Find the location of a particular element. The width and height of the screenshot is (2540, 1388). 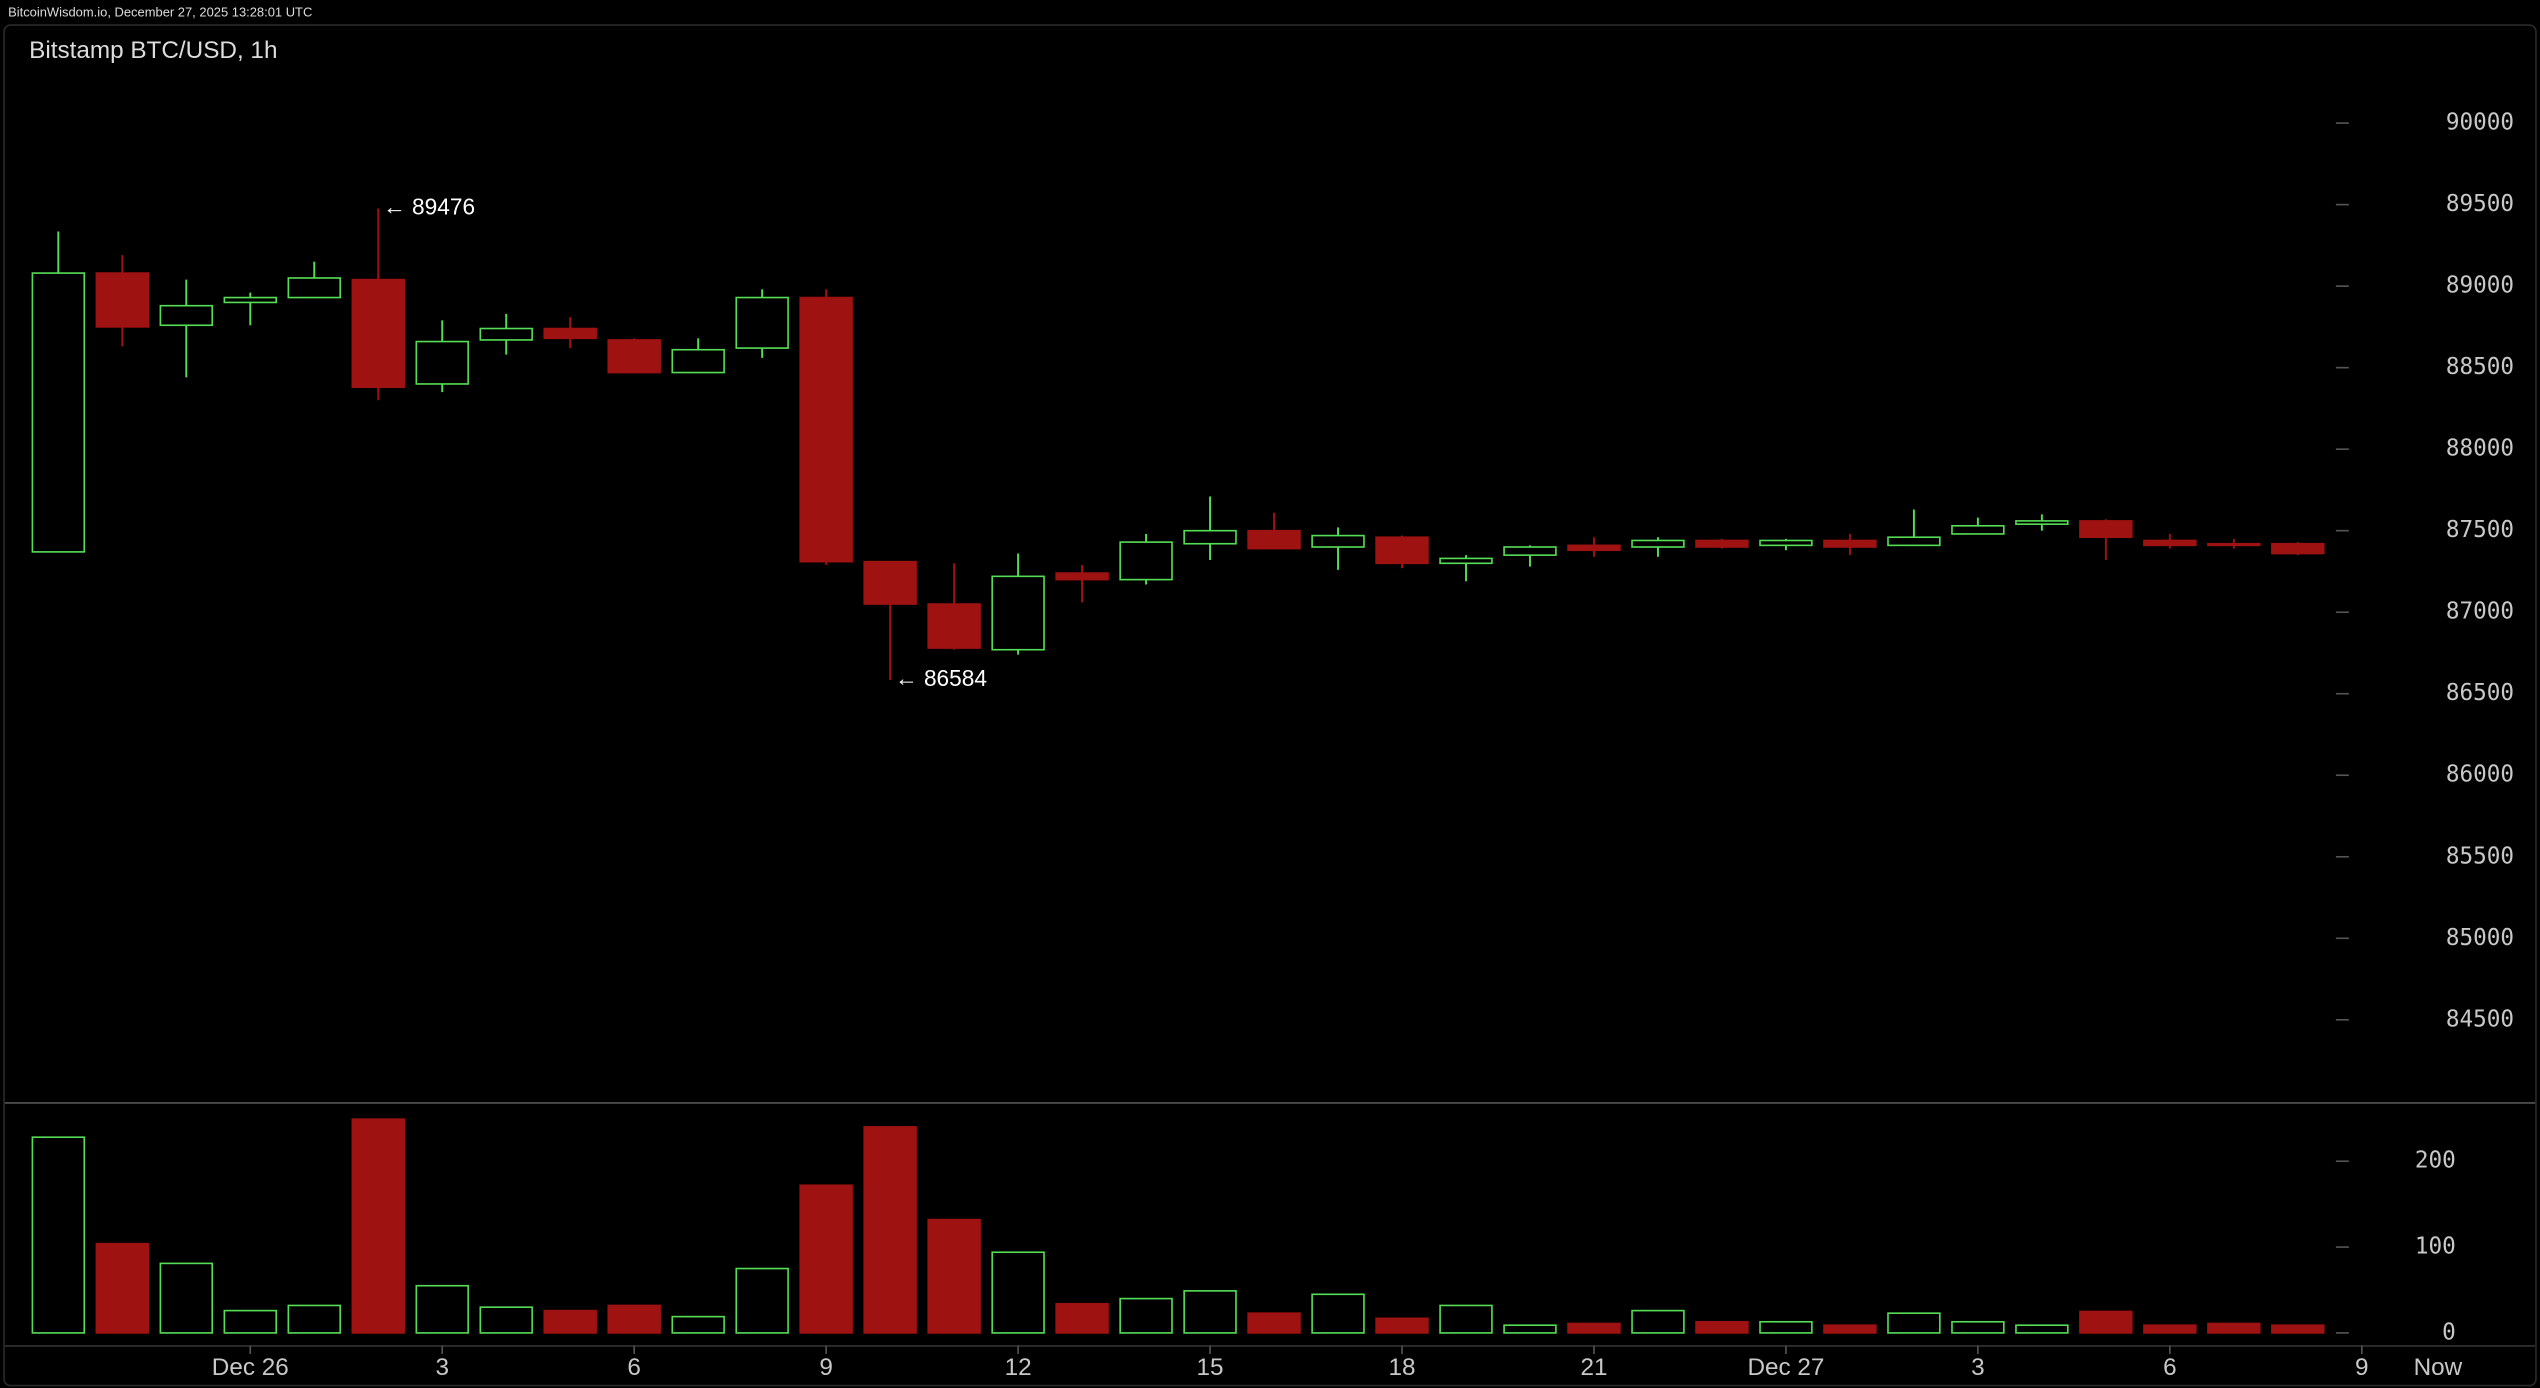

high-annotation: ← 89476 is located at coordinates (429, 207).